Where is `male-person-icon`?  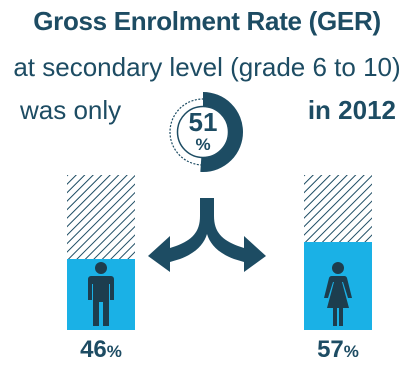 male-person-icon is located at coordinates (101, 294).